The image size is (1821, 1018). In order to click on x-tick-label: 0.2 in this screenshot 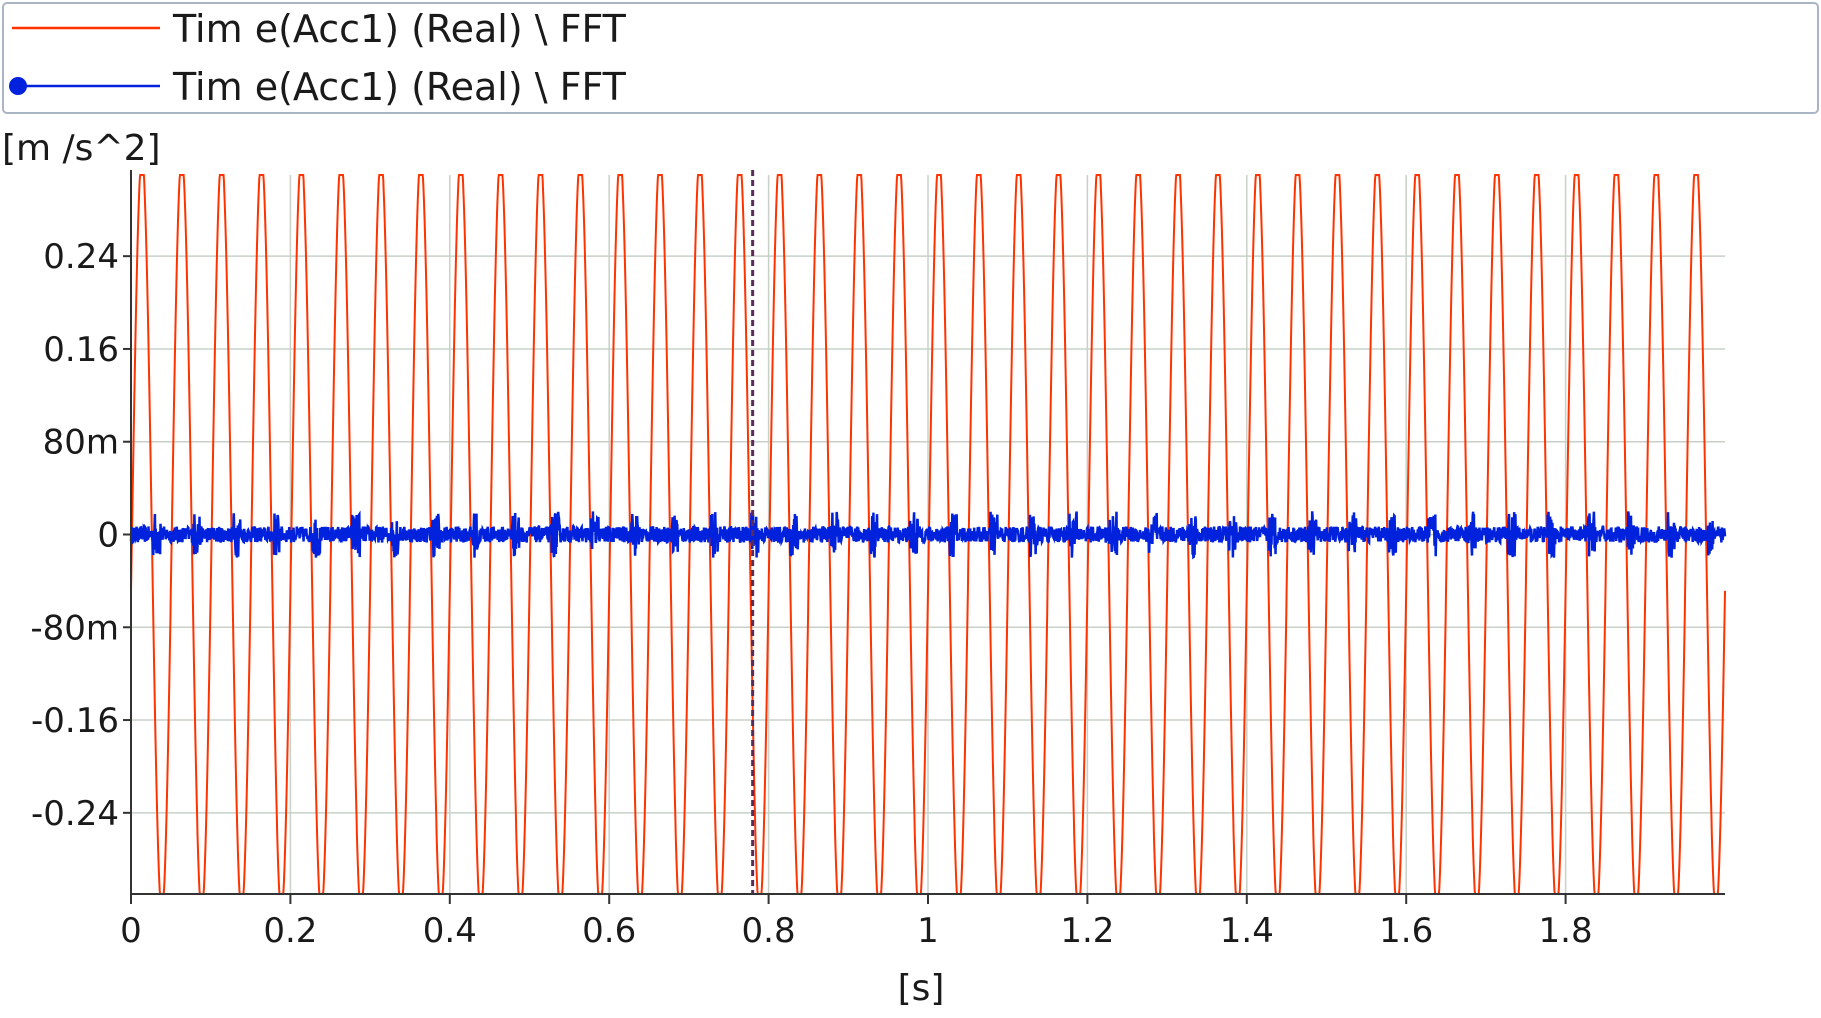, I will do `click(290, 931)`.